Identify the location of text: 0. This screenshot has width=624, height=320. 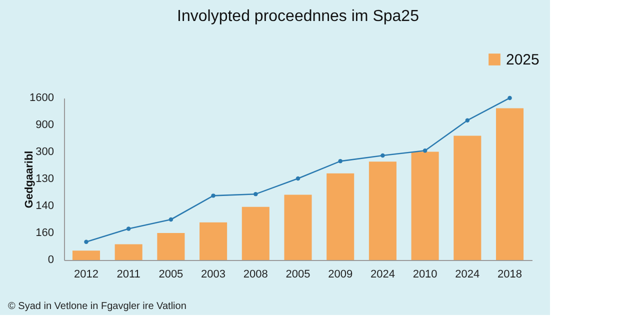
(51, 260).